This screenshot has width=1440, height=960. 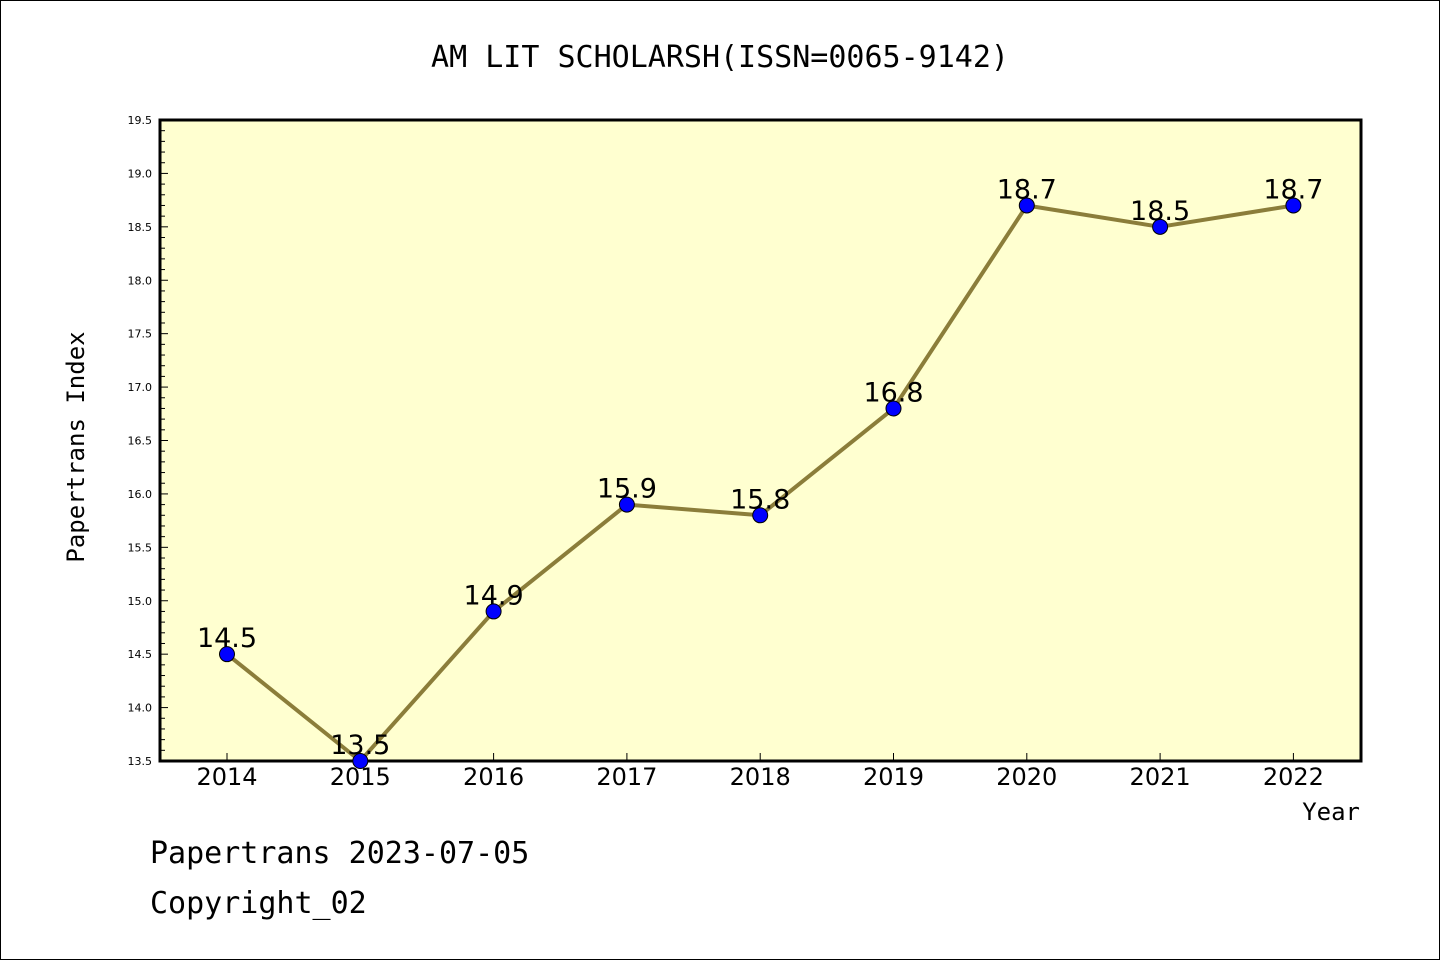 What do you see at coordinates (140, 708) in the screenshot?
I see `y-tick-label: 14.0` at bounding box center [140, 708].